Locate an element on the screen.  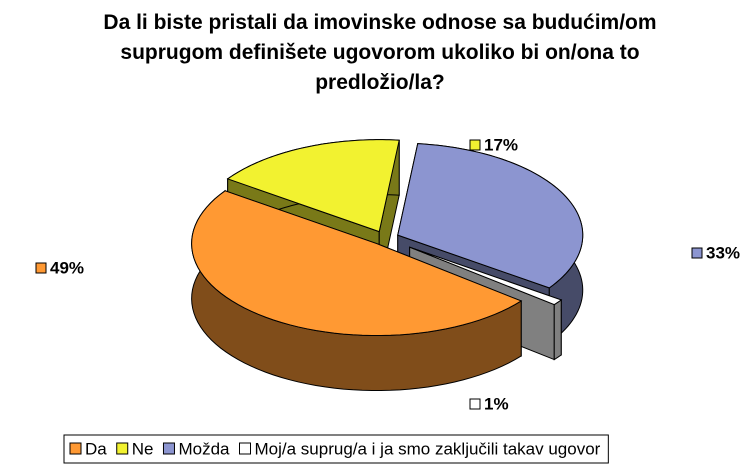
legend-label: Ne is located at coordinates (143, 448).